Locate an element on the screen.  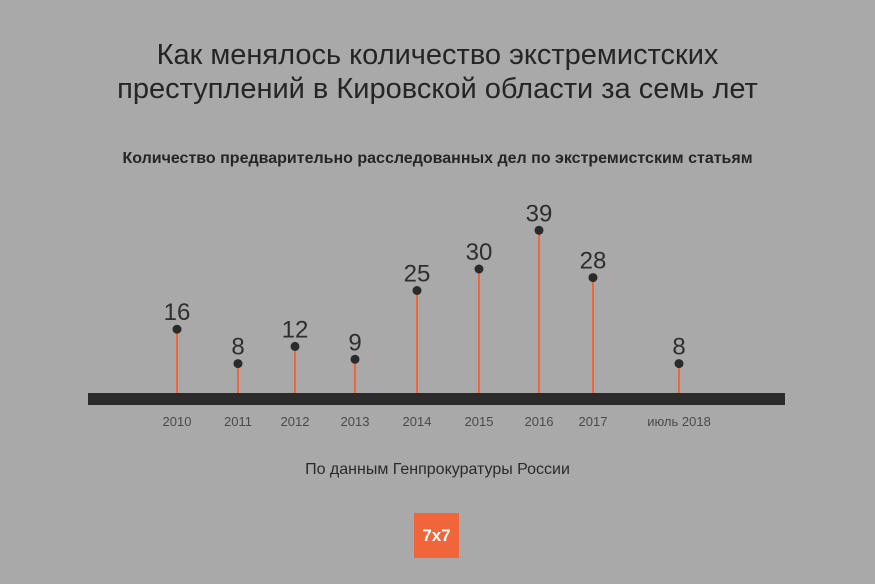
source-note: По данным Генпрокуратуры России is located at coordinates (437, 469).